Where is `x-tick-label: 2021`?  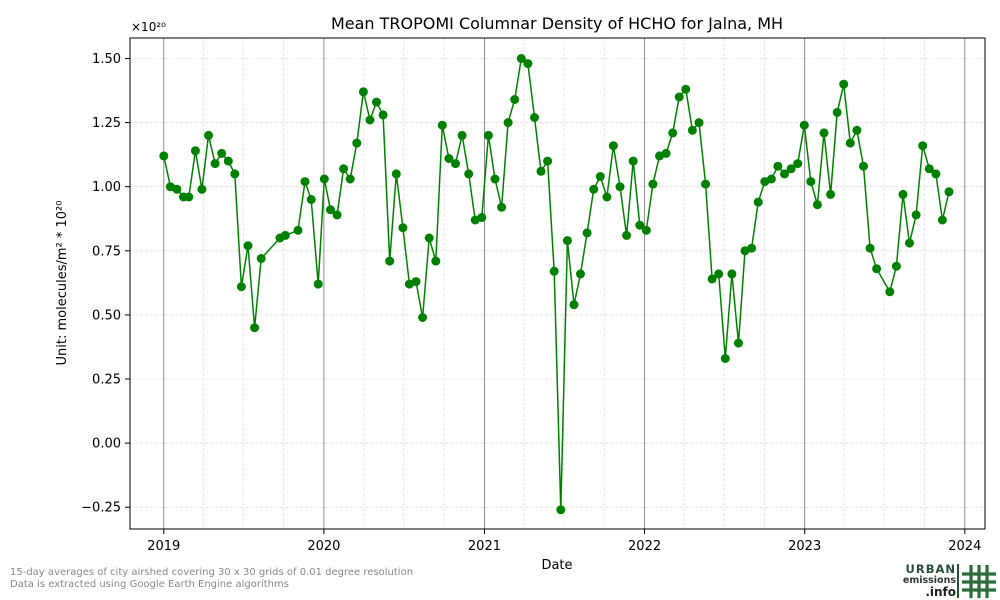 x-tick-label: 2021 is located at coordinates (484, 546).